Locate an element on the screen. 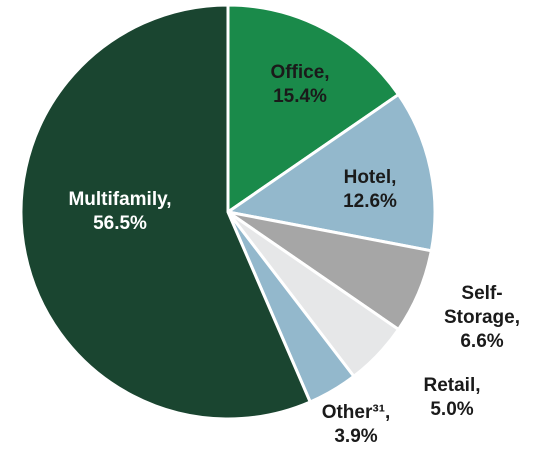 The height and width of the screenshot is (456, 543). category-label: Office, is located at coordinates (300, 72).